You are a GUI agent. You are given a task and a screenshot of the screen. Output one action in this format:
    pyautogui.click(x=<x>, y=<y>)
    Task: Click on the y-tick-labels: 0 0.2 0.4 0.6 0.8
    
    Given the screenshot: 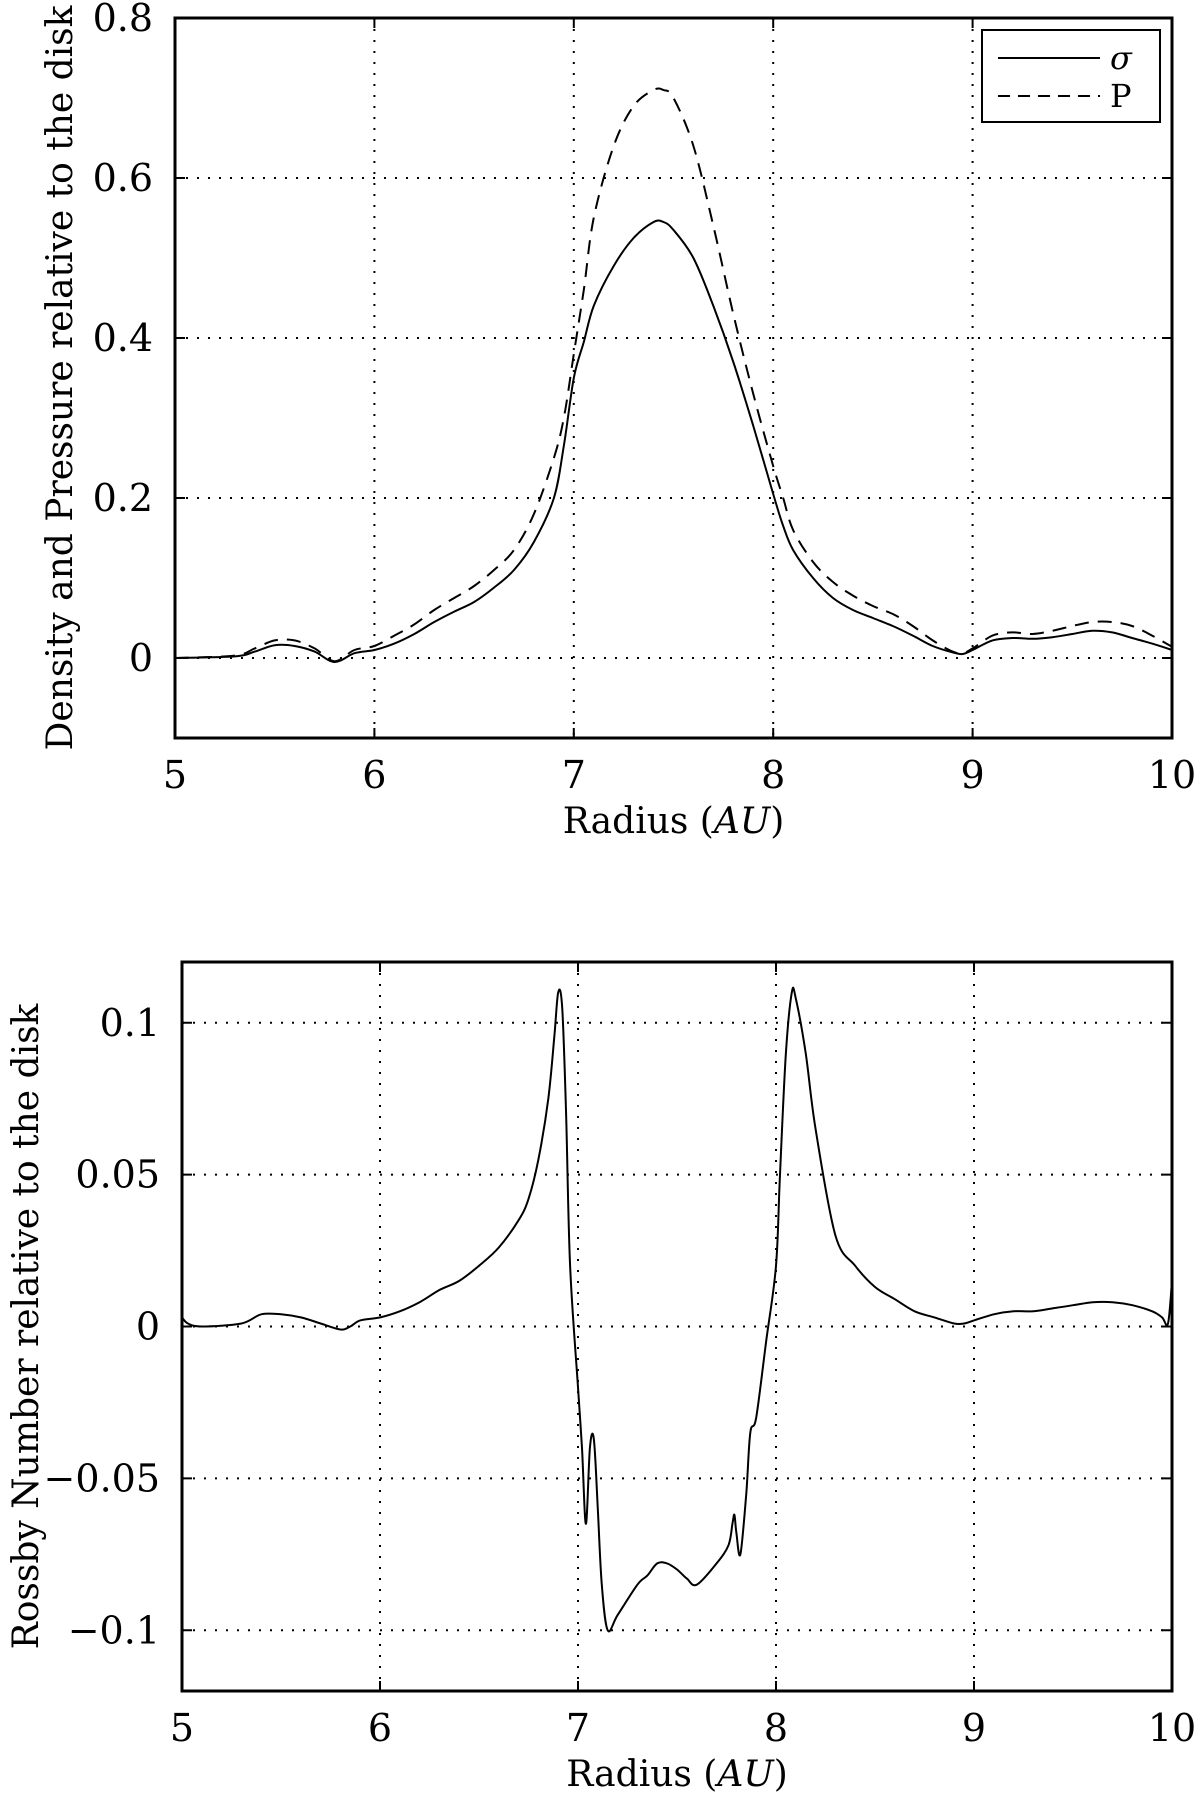 What is the action you would take?
    pyautogui.click(x=123, y=340)
    